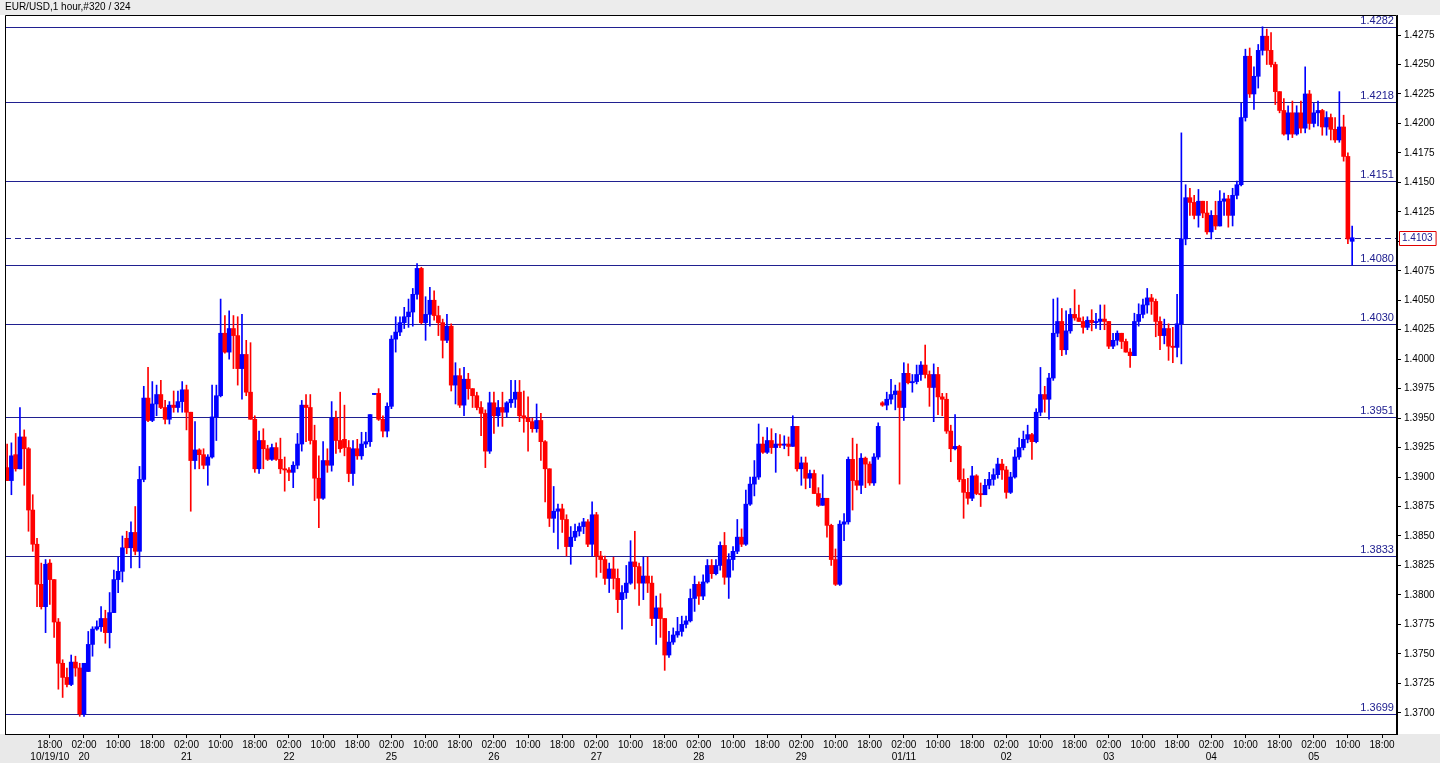 This screenshot has height=763, width=1440. I want to click on x-tick-label: 02:00 26, so click(494, 750).